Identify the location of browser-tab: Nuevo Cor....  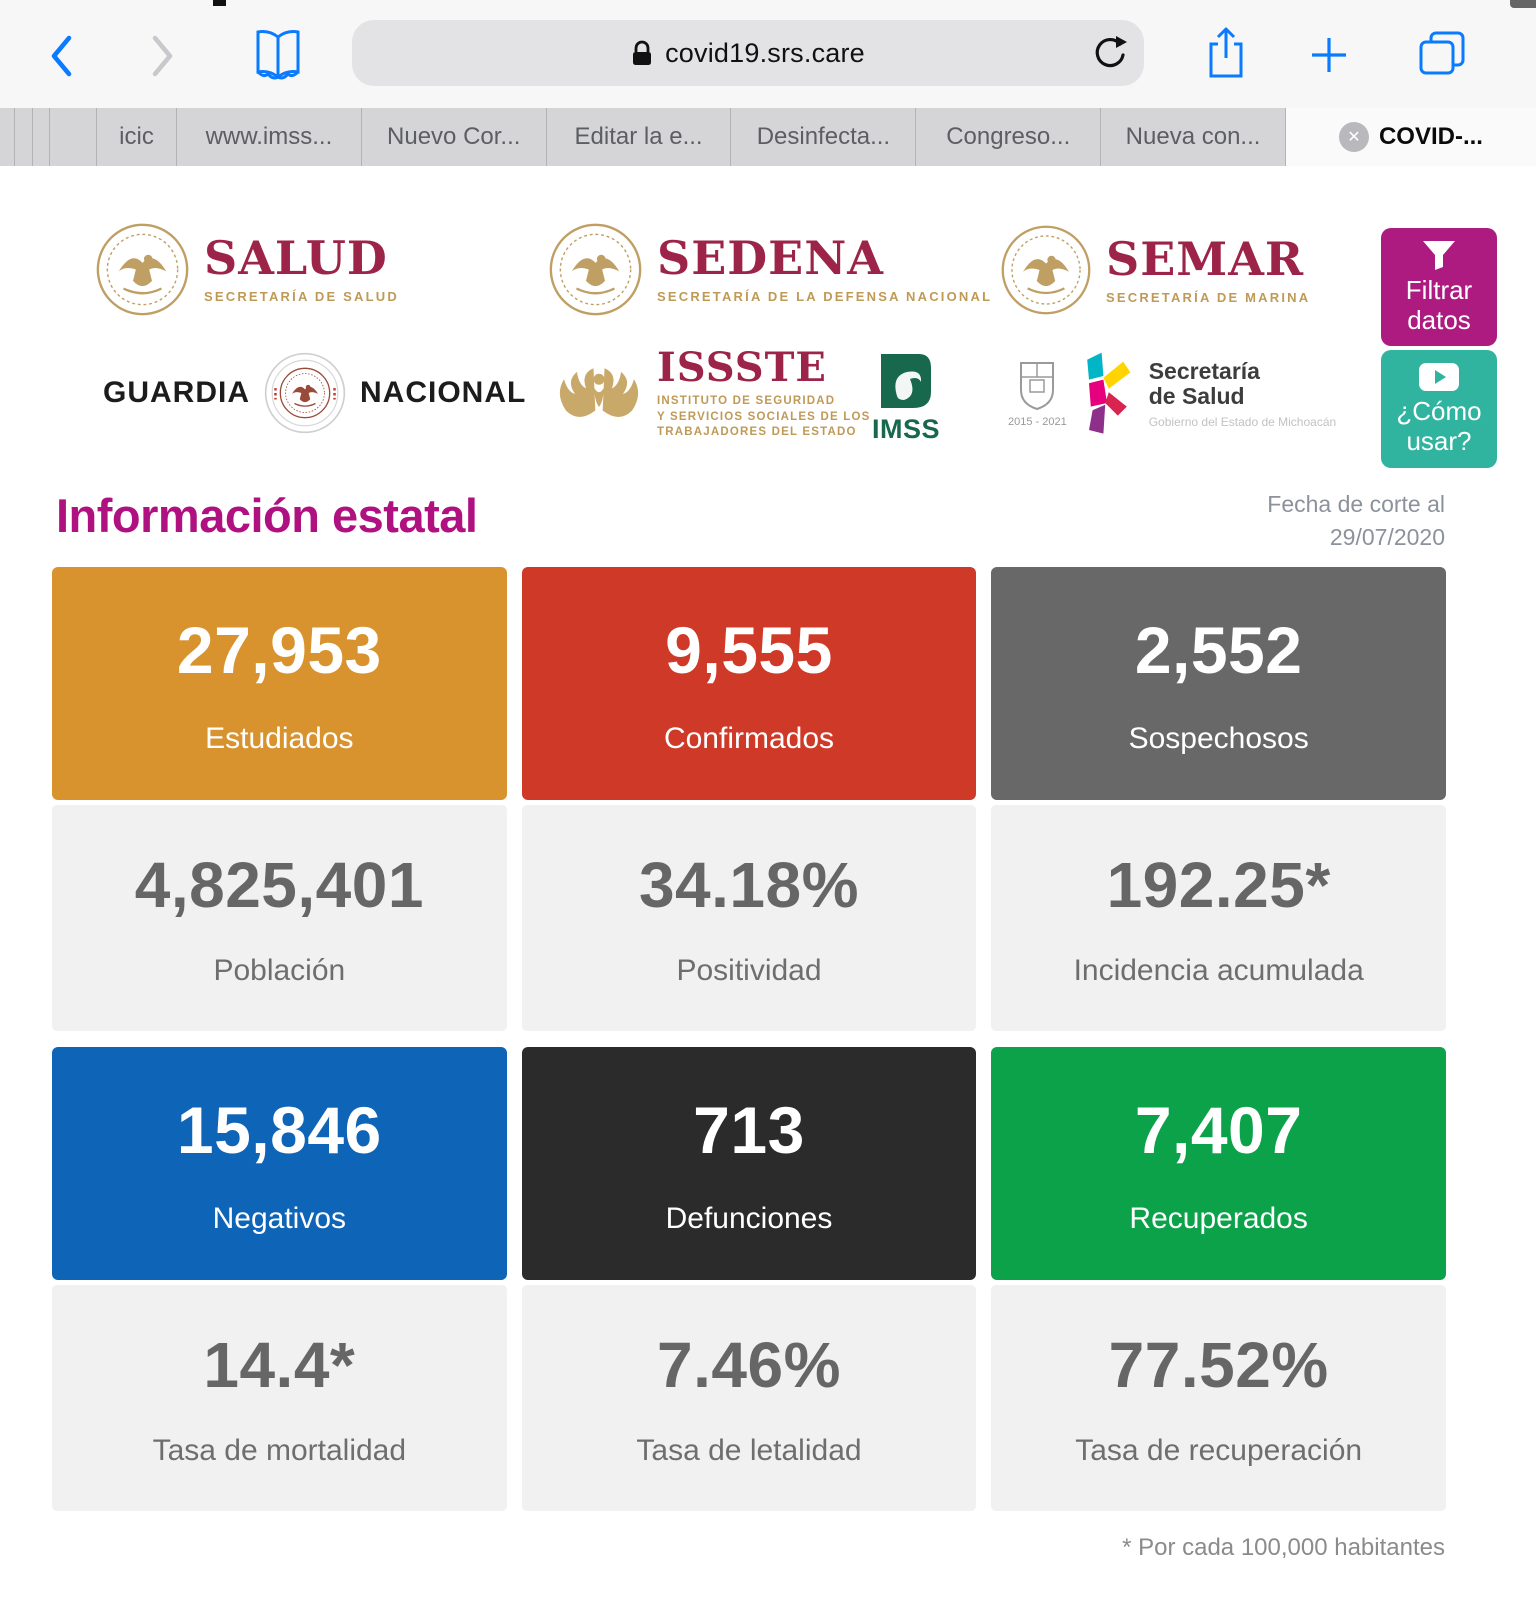
(454, 137).